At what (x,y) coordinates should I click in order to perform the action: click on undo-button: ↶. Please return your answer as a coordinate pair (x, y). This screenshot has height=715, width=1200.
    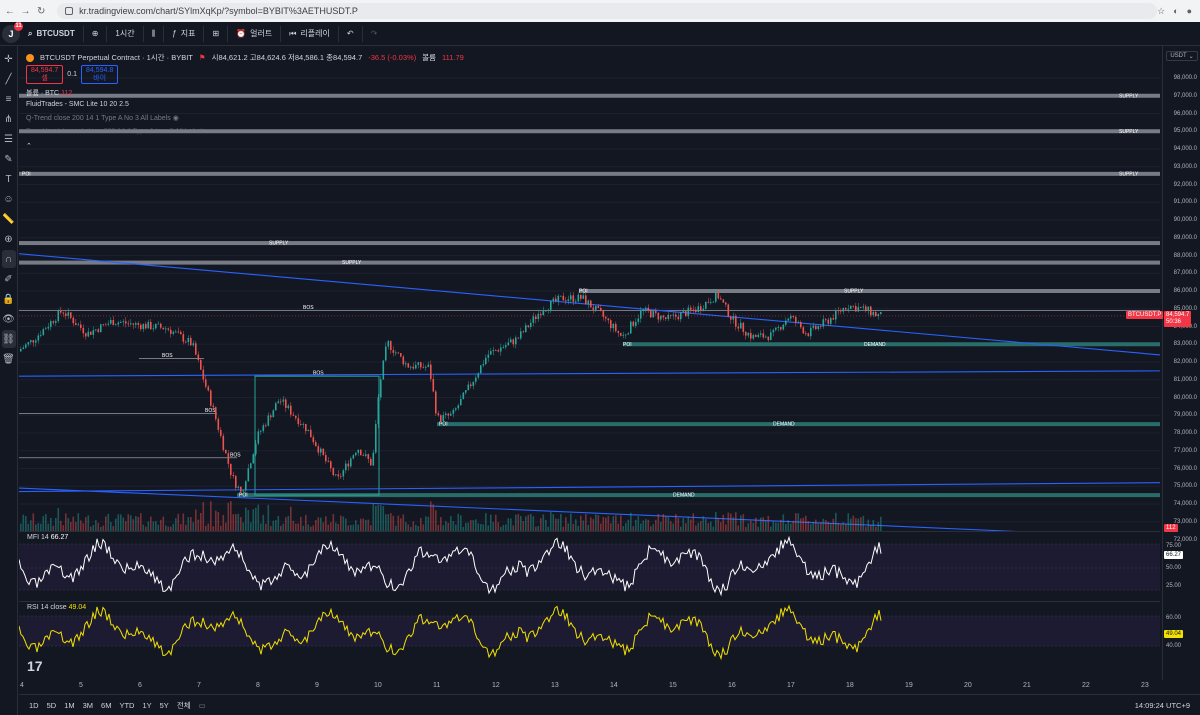
    Looking at the image, I should click on (351, 33).